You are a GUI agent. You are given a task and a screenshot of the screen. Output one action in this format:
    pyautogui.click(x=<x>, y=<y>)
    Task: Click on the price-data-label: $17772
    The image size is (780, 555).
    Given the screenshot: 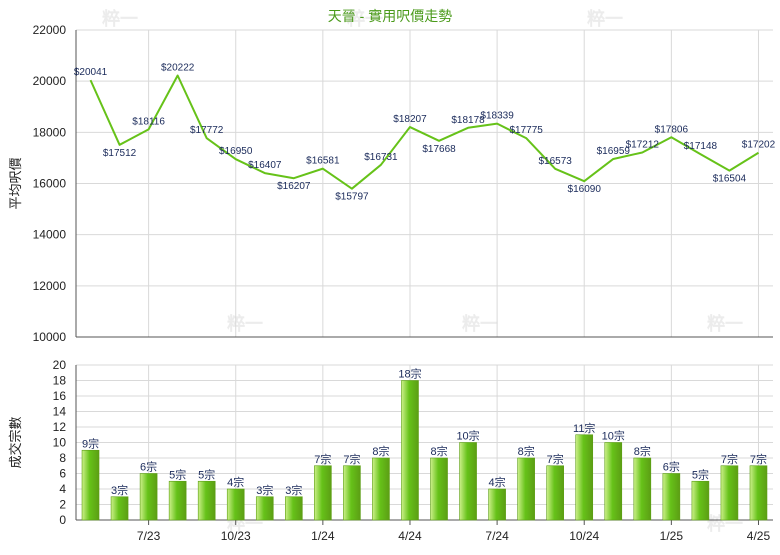 What is the action you would take?
    pyautogui.click(x=207, y=130)
    